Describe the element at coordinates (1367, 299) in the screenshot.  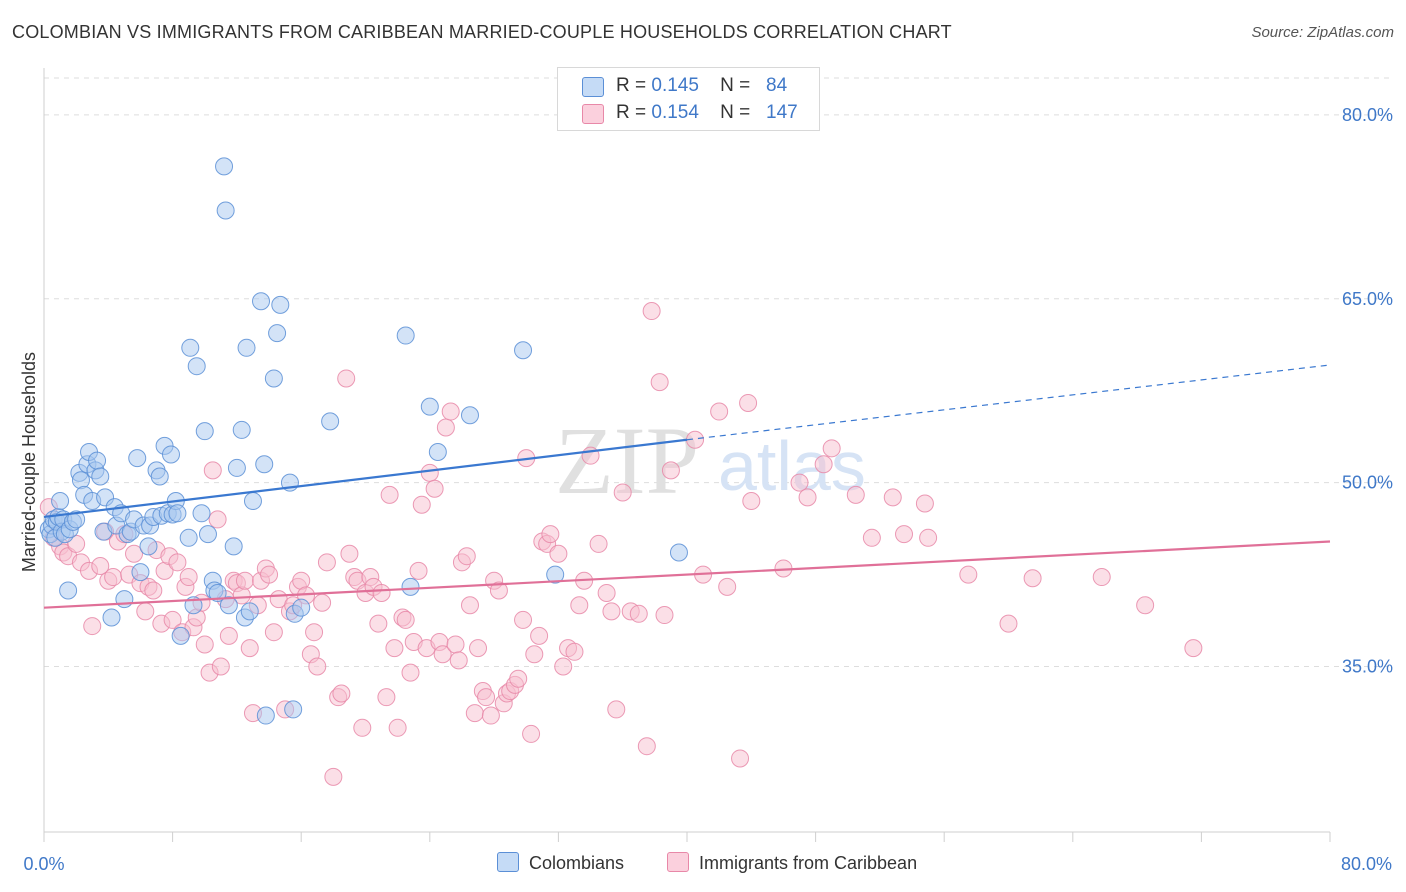
I see `y-tick-label: 65.0%` at that location.